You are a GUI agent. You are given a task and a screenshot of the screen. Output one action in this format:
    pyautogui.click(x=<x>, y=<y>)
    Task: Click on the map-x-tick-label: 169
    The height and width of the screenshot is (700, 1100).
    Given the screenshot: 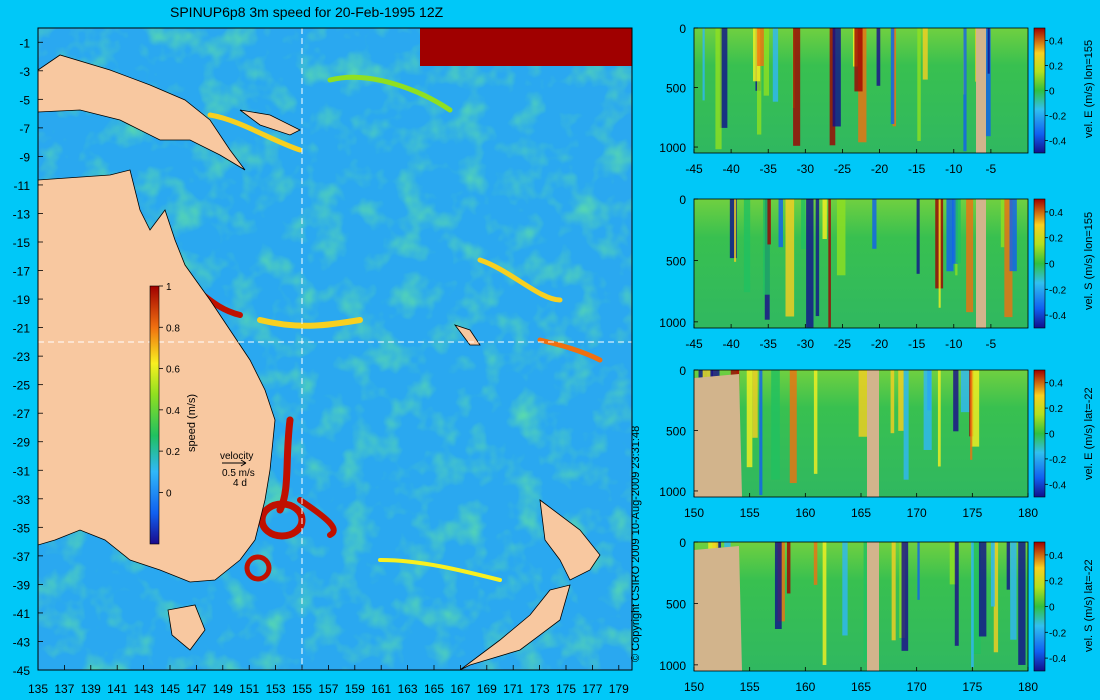 What is the action you would take?
    pyautogui.click(x=487, y=689)
    